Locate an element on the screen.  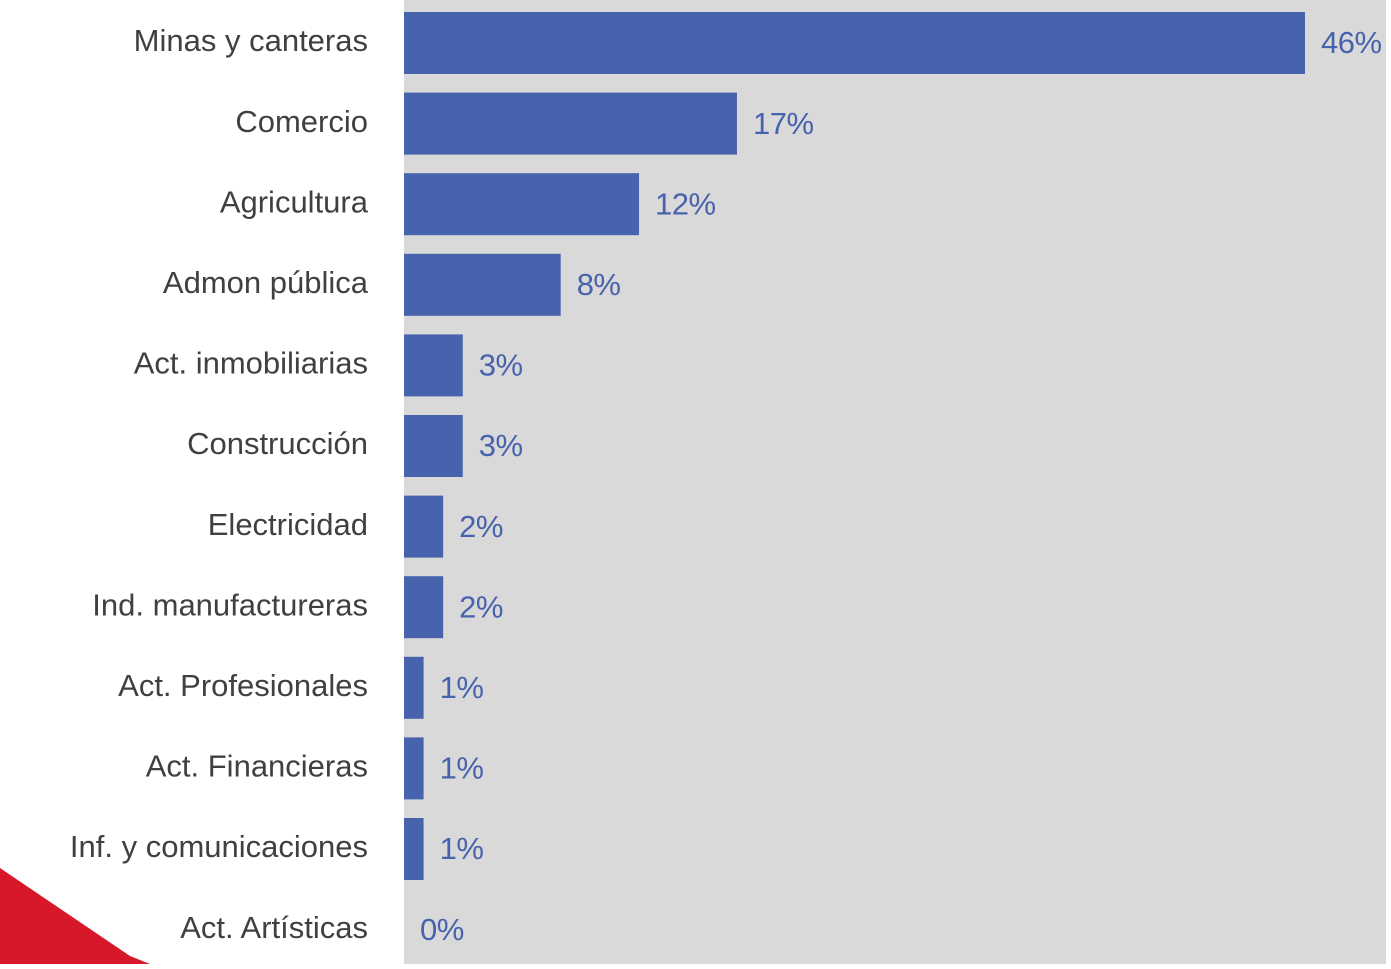
category-label-11: Act. Artísticas is located at coordinates (274, 927).